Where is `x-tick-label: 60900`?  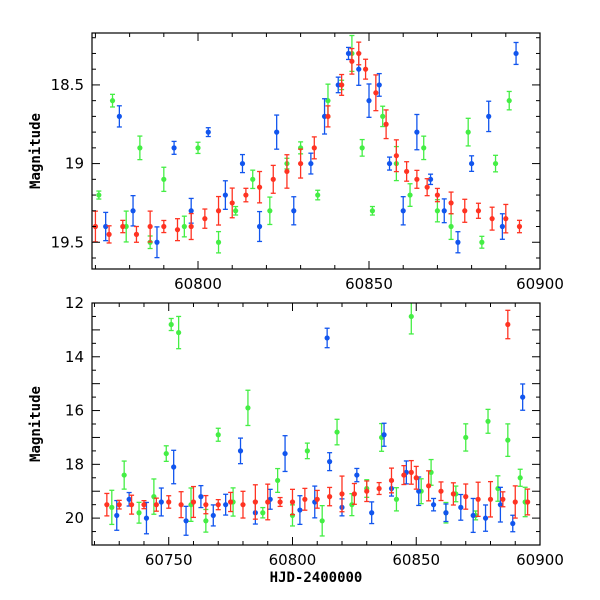 x-tick-label: 60900 is located at coordinates (540, 284).